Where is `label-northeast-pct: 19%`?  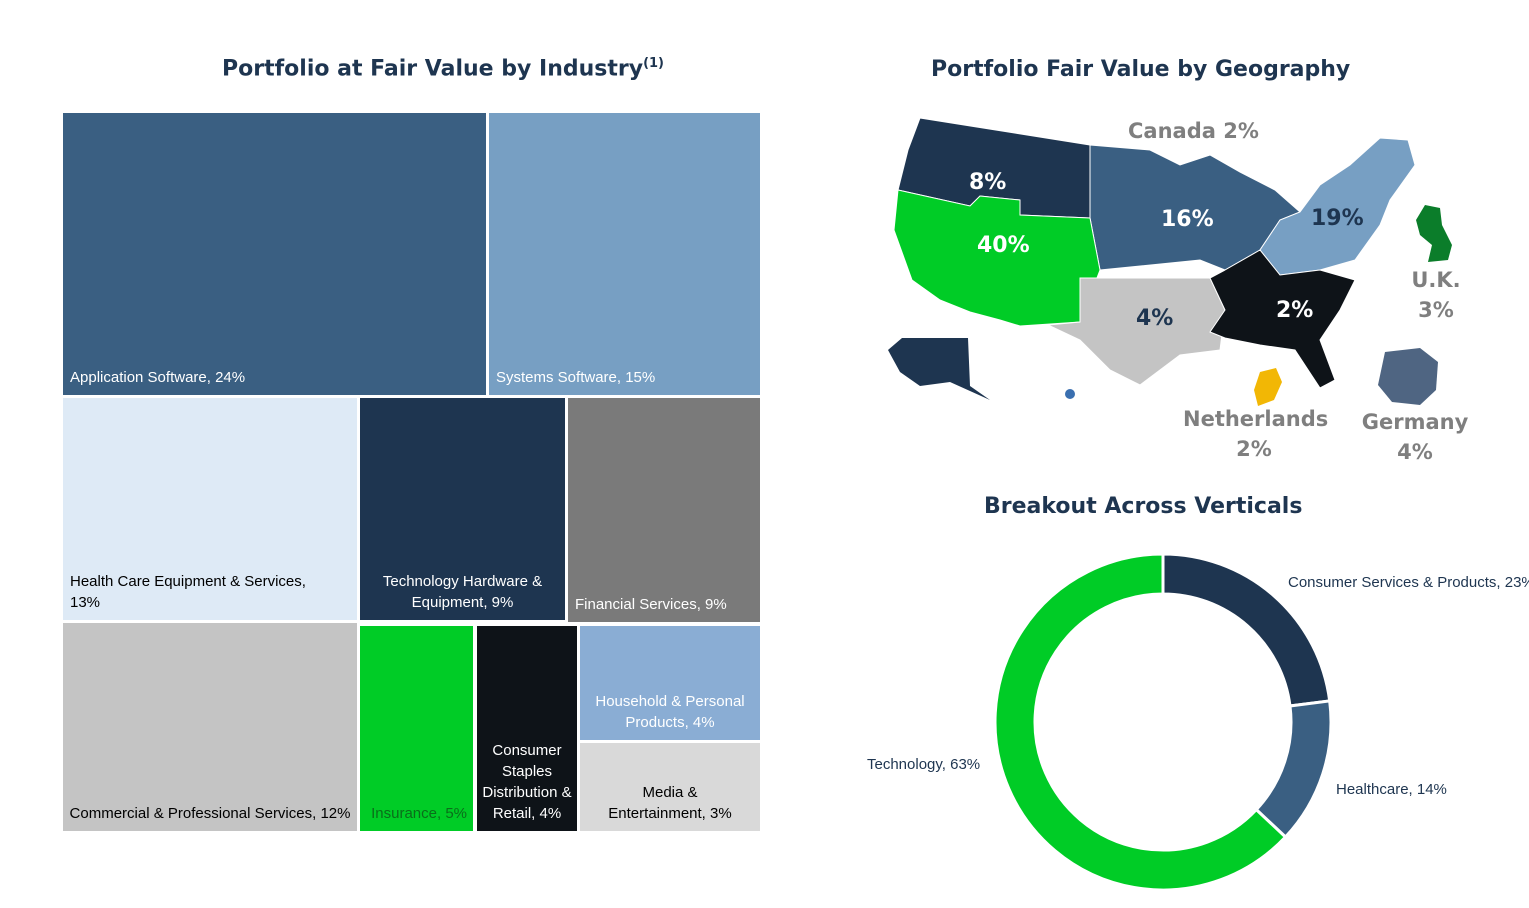
label-northeast-pct: 19% is located at coordinates (1337, 218).